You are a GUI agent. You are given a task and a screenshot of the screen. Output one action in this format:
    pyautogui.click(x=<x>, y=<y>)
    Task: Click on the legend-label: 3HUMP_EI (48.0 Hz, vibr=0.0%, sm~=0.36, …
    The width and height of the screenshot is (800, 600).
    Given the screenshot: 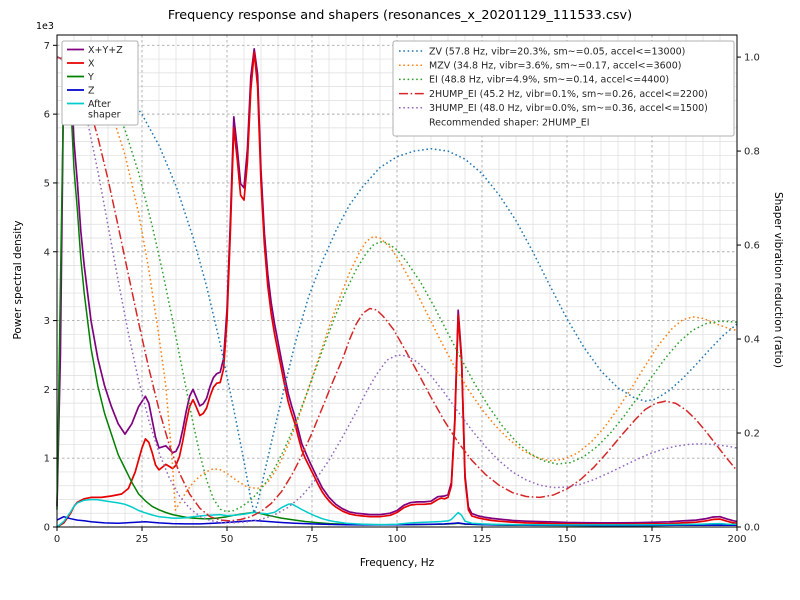 What is the action you would take?
    pyautogui.click(x=568, y=108)
    